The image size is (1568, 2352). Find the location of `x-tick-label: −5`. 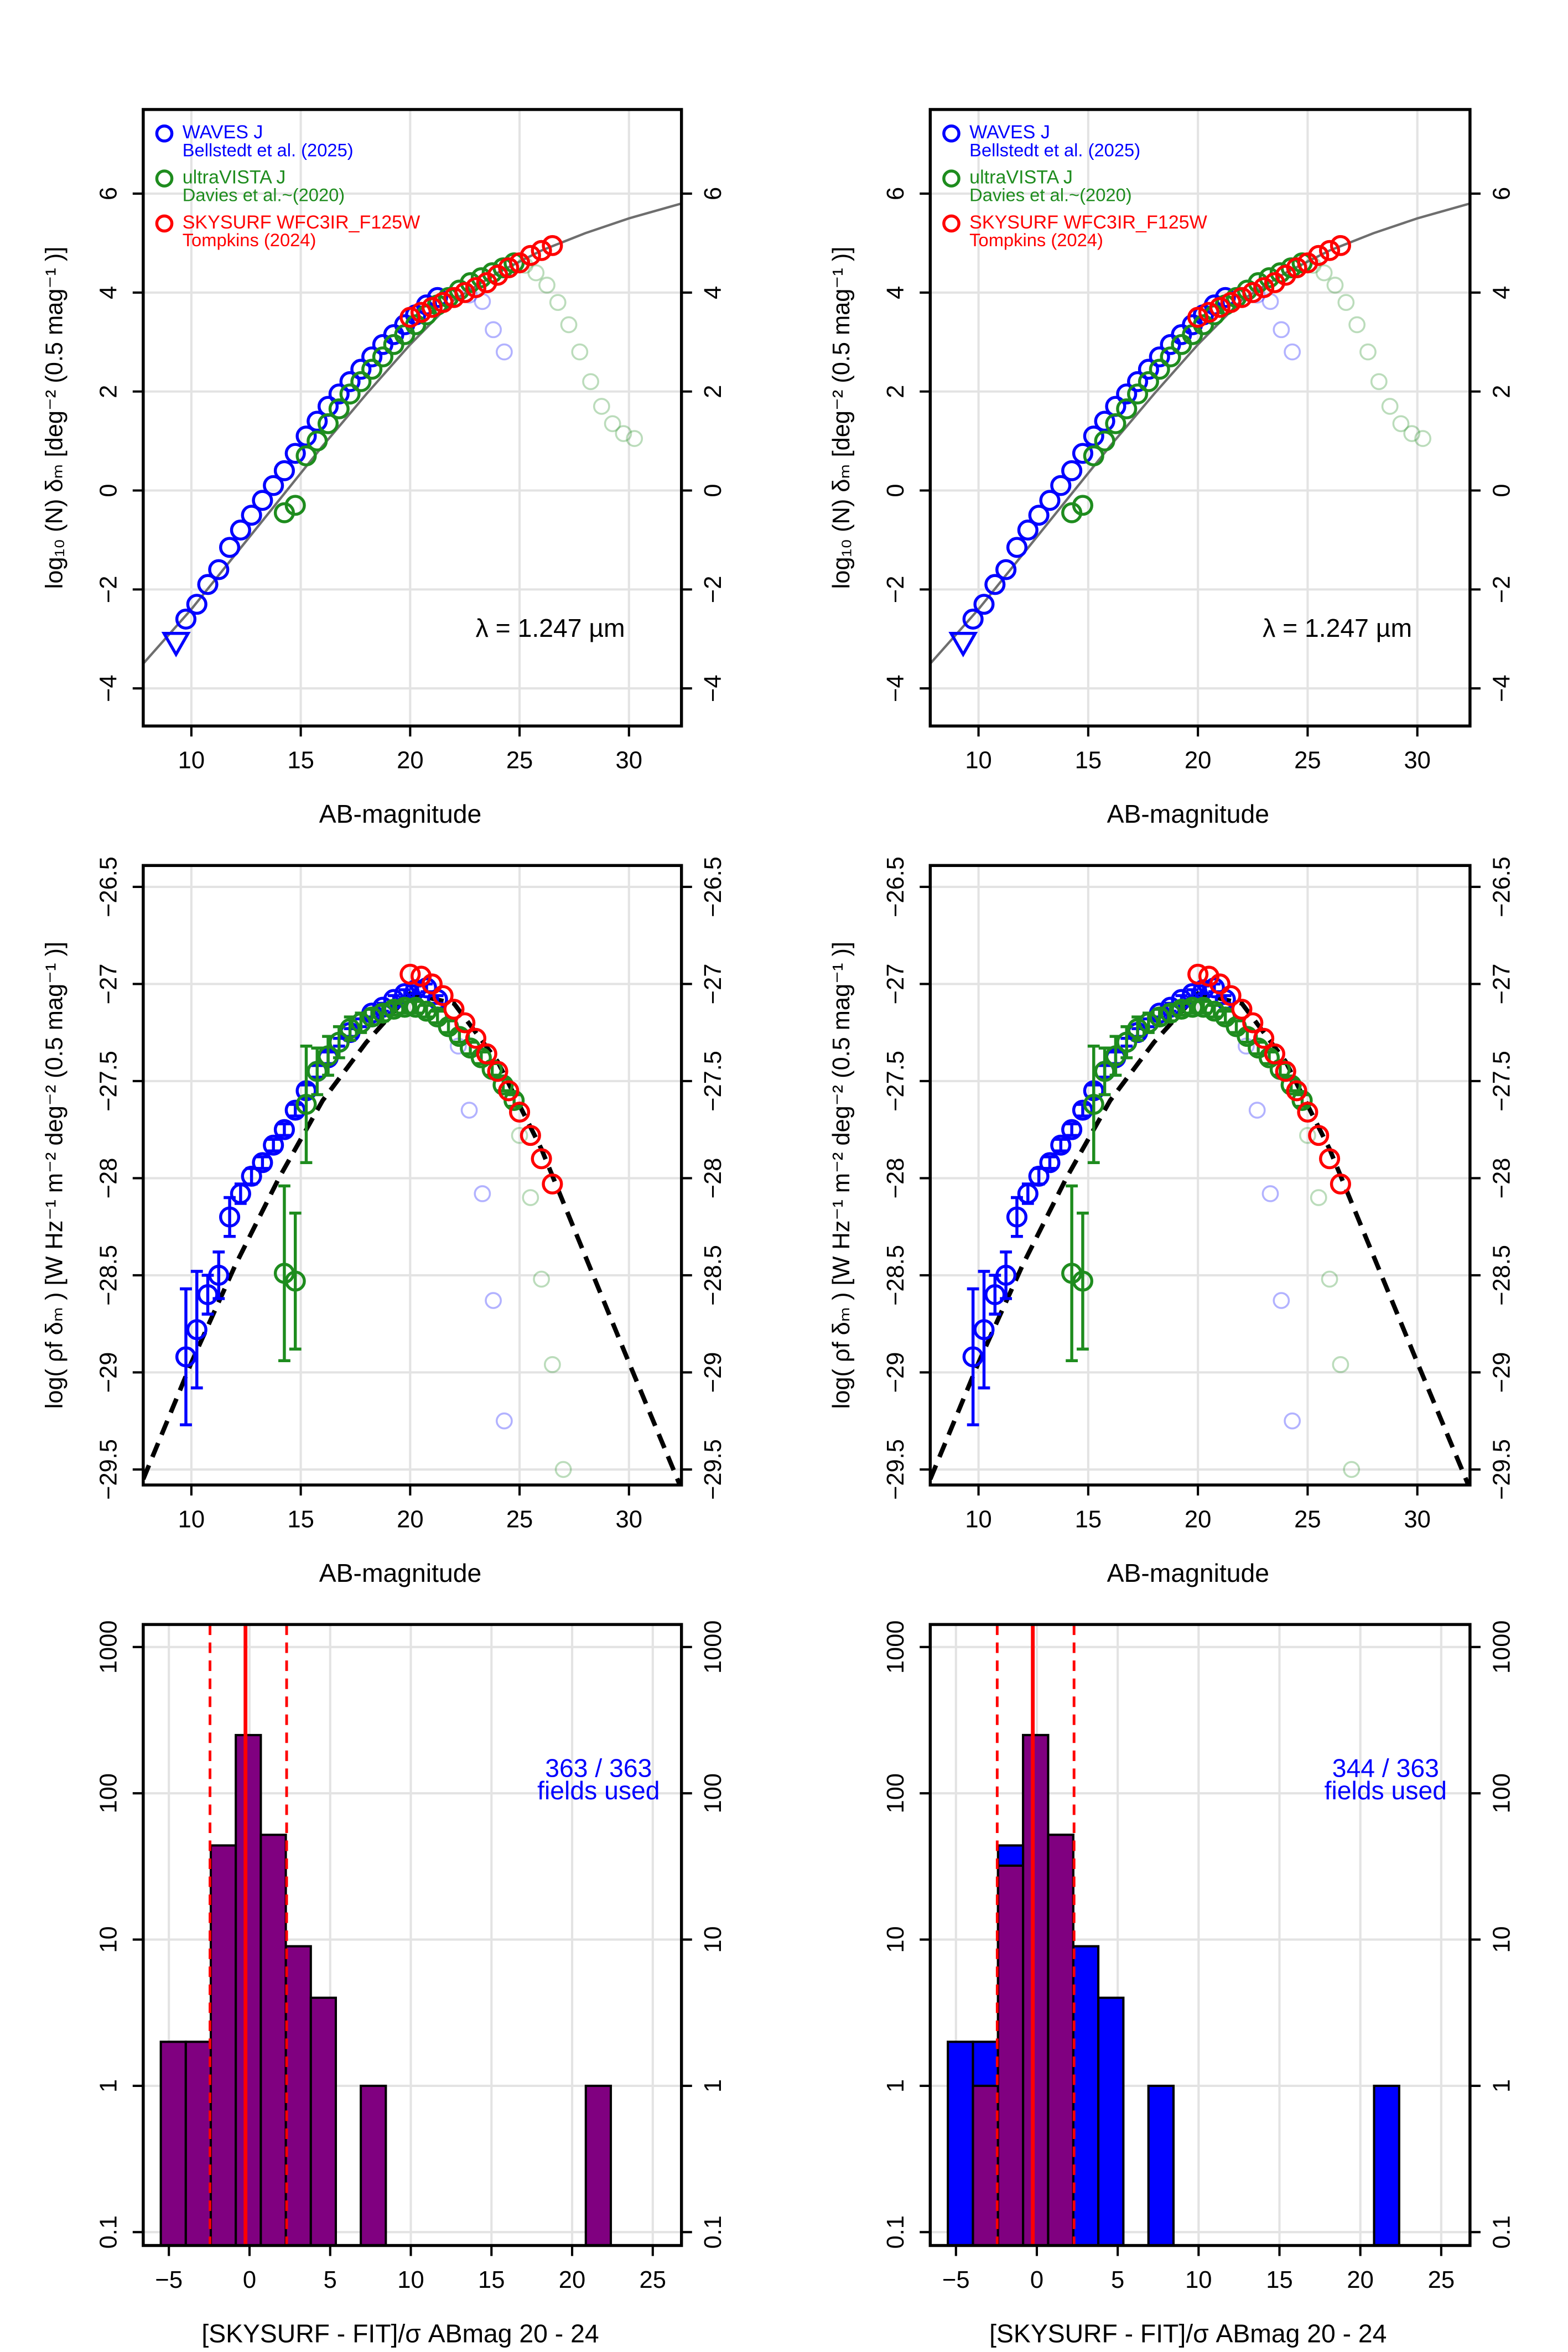

x-tick-label: −5 is located at coordinates (169, 2280).